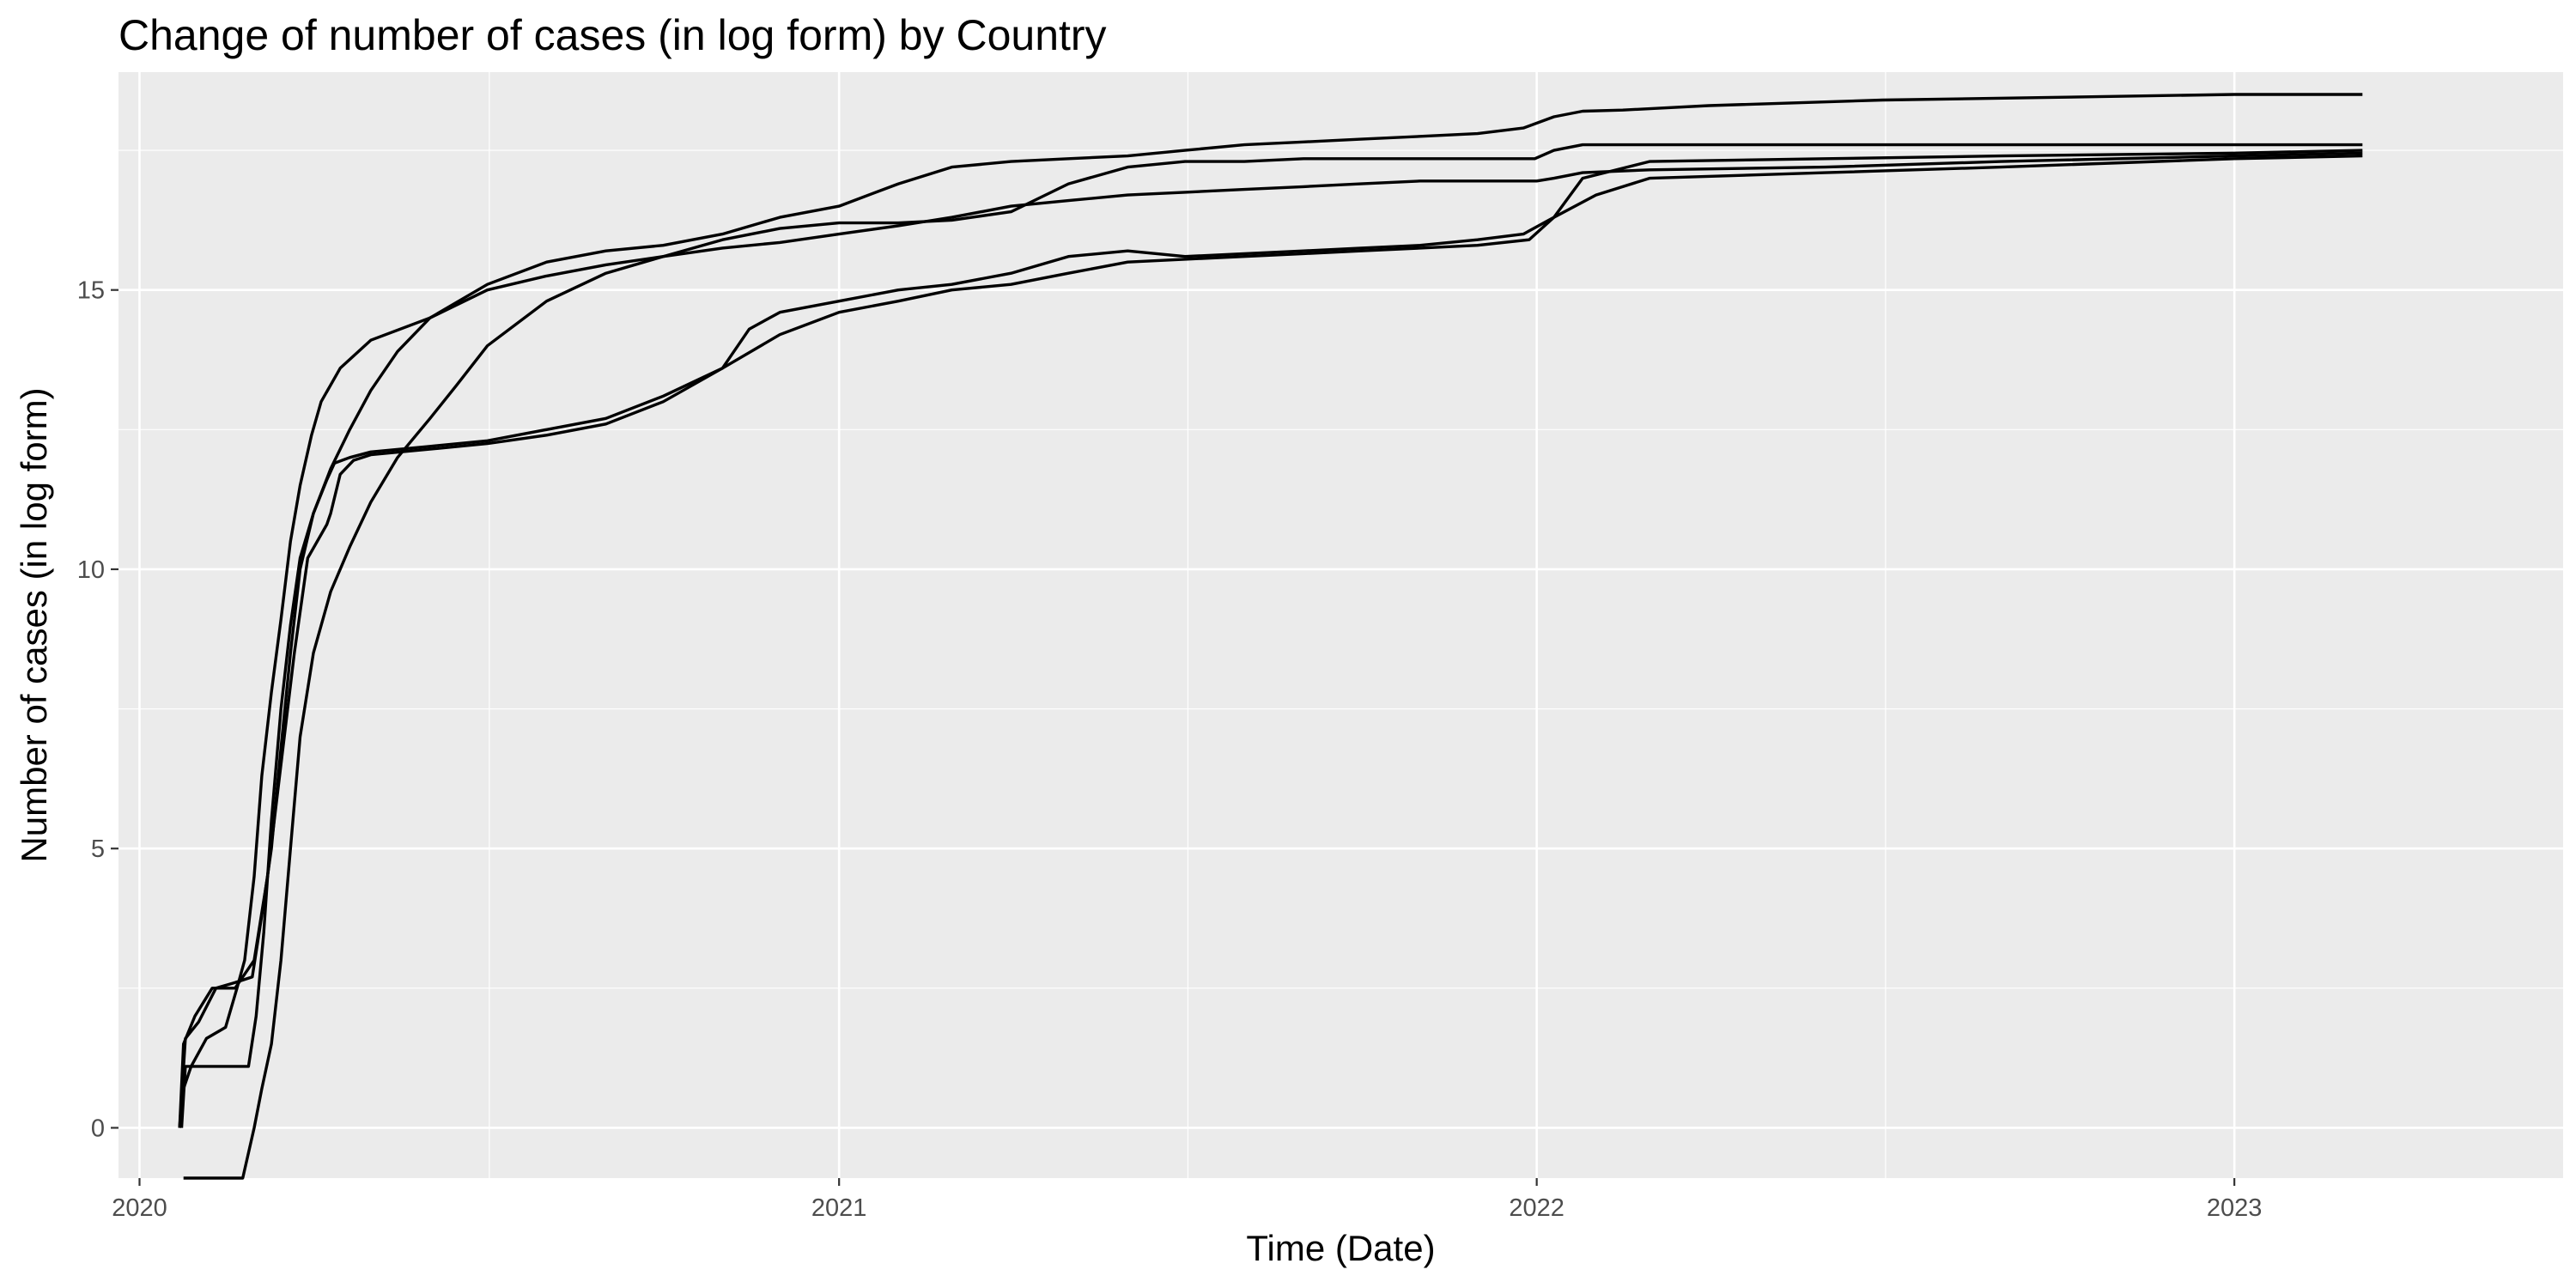 The height and width of the screenshot is (1288, 2576). Describe the element at coordinates (98, 849) in the screenshot. I see `y-tick-label: 5` at that location.